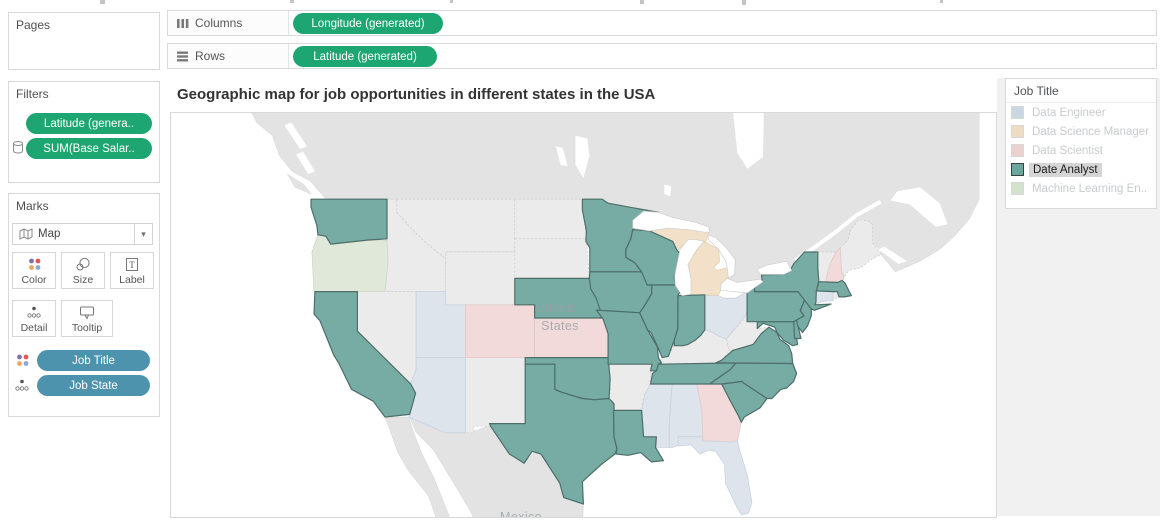  Describe the element at coordinates (349, 221) in the screenshot. I see `state-WA` at that location.